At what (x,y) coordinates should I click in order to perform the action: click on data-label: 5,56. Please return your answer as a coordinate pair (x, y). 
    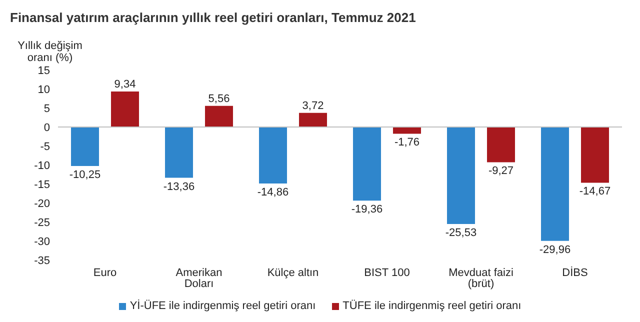
    Looking at the image, I should click on (219, 98).